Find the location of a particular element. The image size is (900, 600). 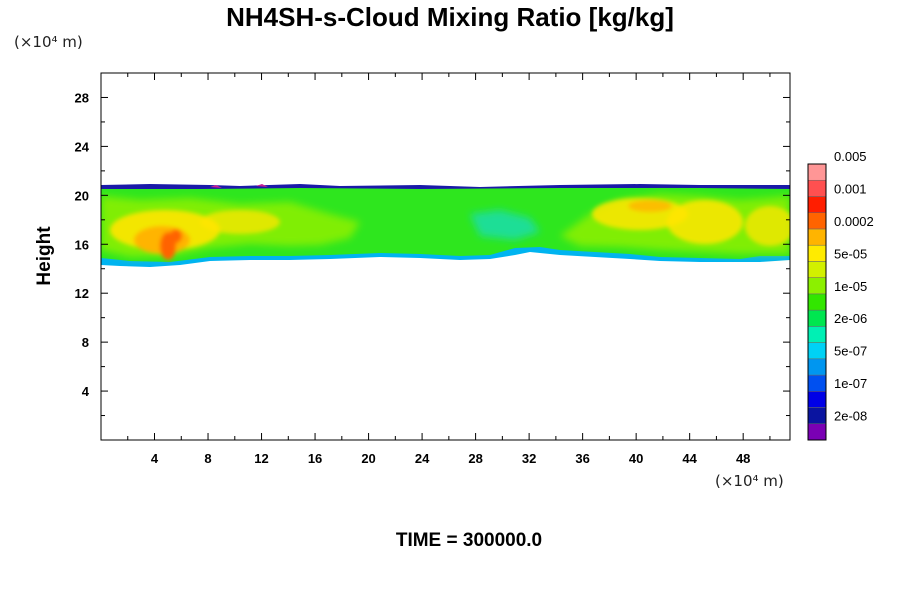

y-tick-label: 16 is located at coordinates (82, 244).